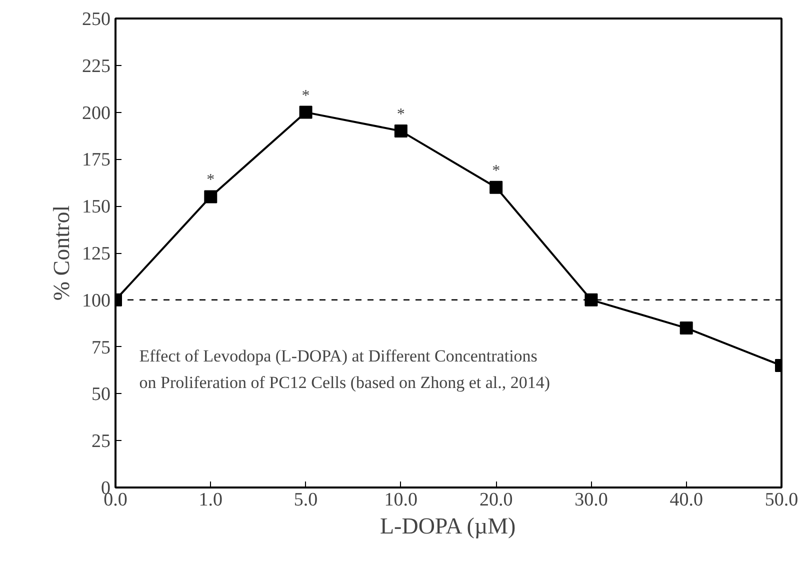 The height and width of the screenshot is (582, 809). Describe the element at coordinates (101, 441) in the screenshot. I see `y-tick-label: 25` at that location.